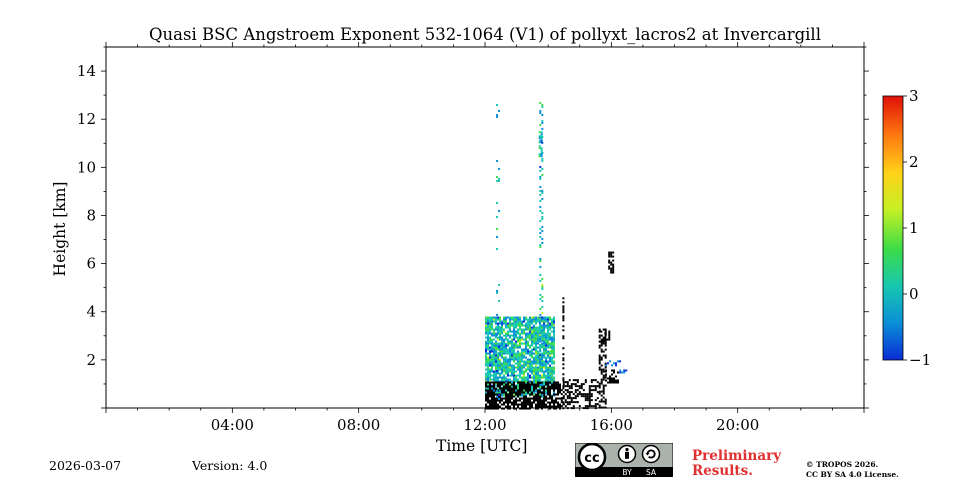 This screenshot has height=480, width=960. What do you see at coordinates (358, 425) in the screenshot?
I see `x-tick-label: 08:00` at bounding box center [358, 425].